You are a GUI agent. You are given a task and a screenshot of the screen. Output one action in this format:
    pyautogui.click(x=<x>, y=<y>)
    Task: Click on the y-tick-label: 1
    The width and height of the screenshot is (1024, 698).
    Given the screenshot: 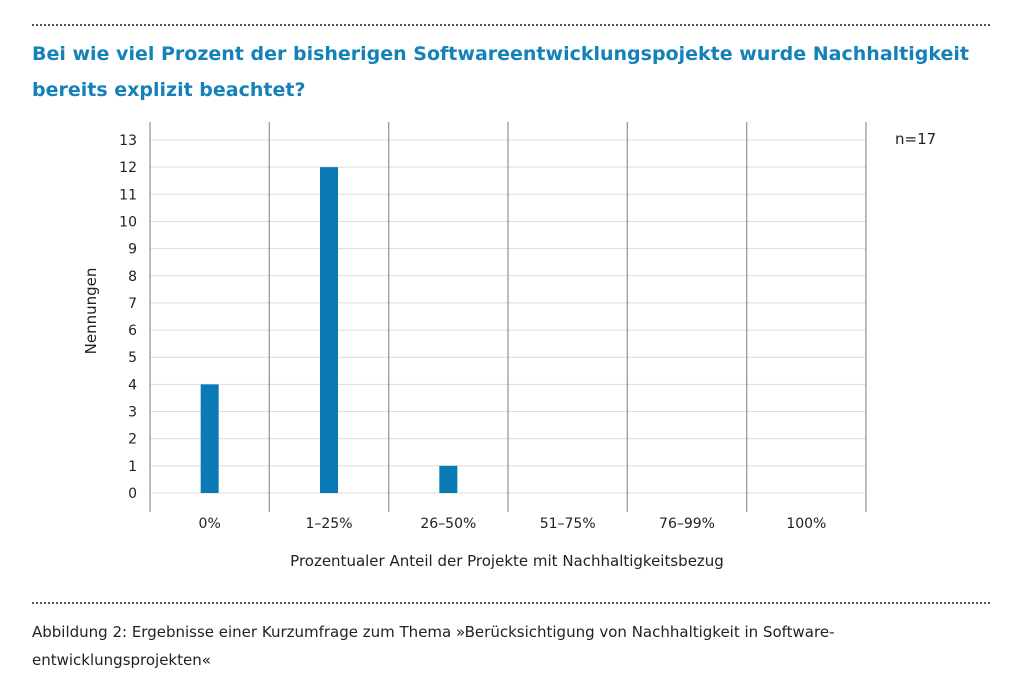 What is the action you would take?
    pyautogui.click(x=132, y=467)
    